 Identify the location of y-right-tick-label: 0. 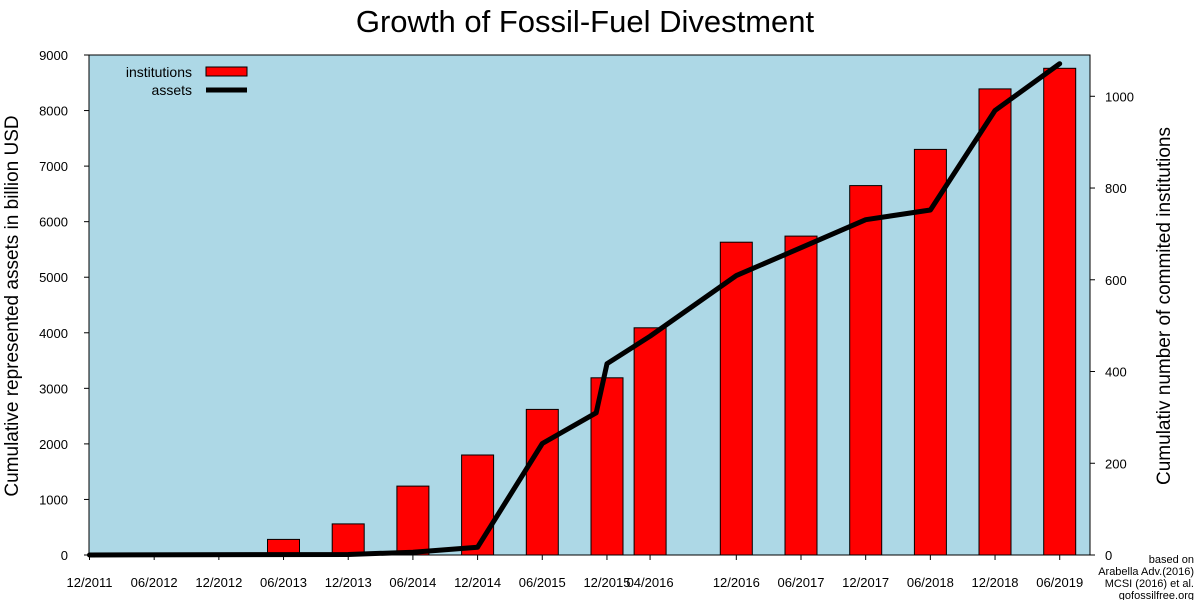
(1108, 555).